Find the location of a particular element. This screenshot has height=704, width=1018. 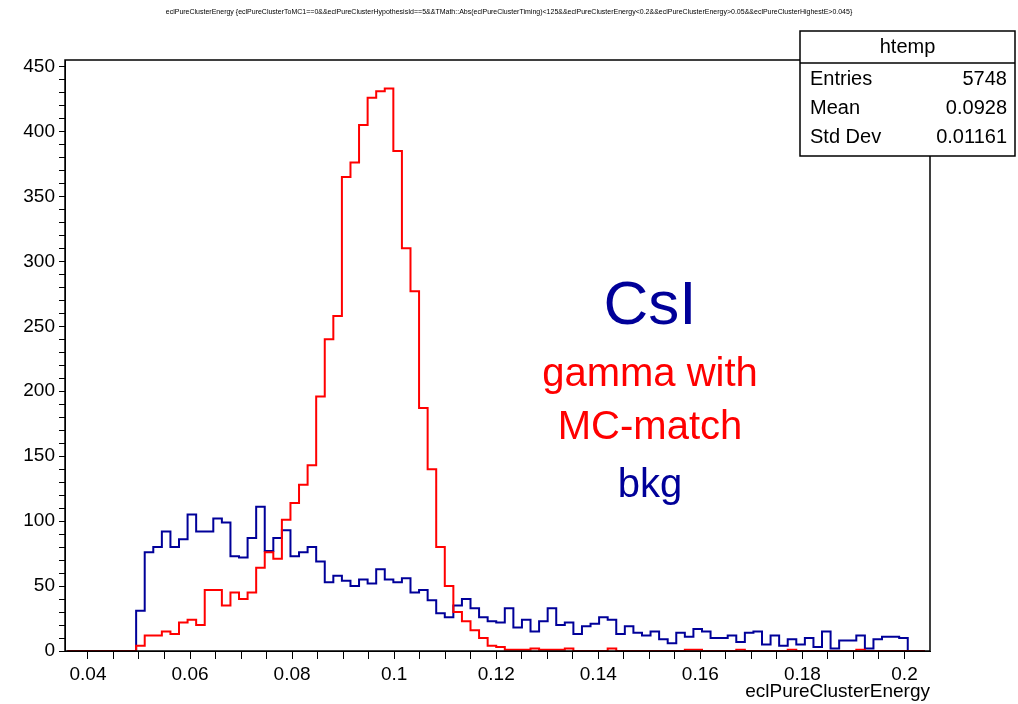

x-tick-label: 0.04 is located at coordinates (88, 673).